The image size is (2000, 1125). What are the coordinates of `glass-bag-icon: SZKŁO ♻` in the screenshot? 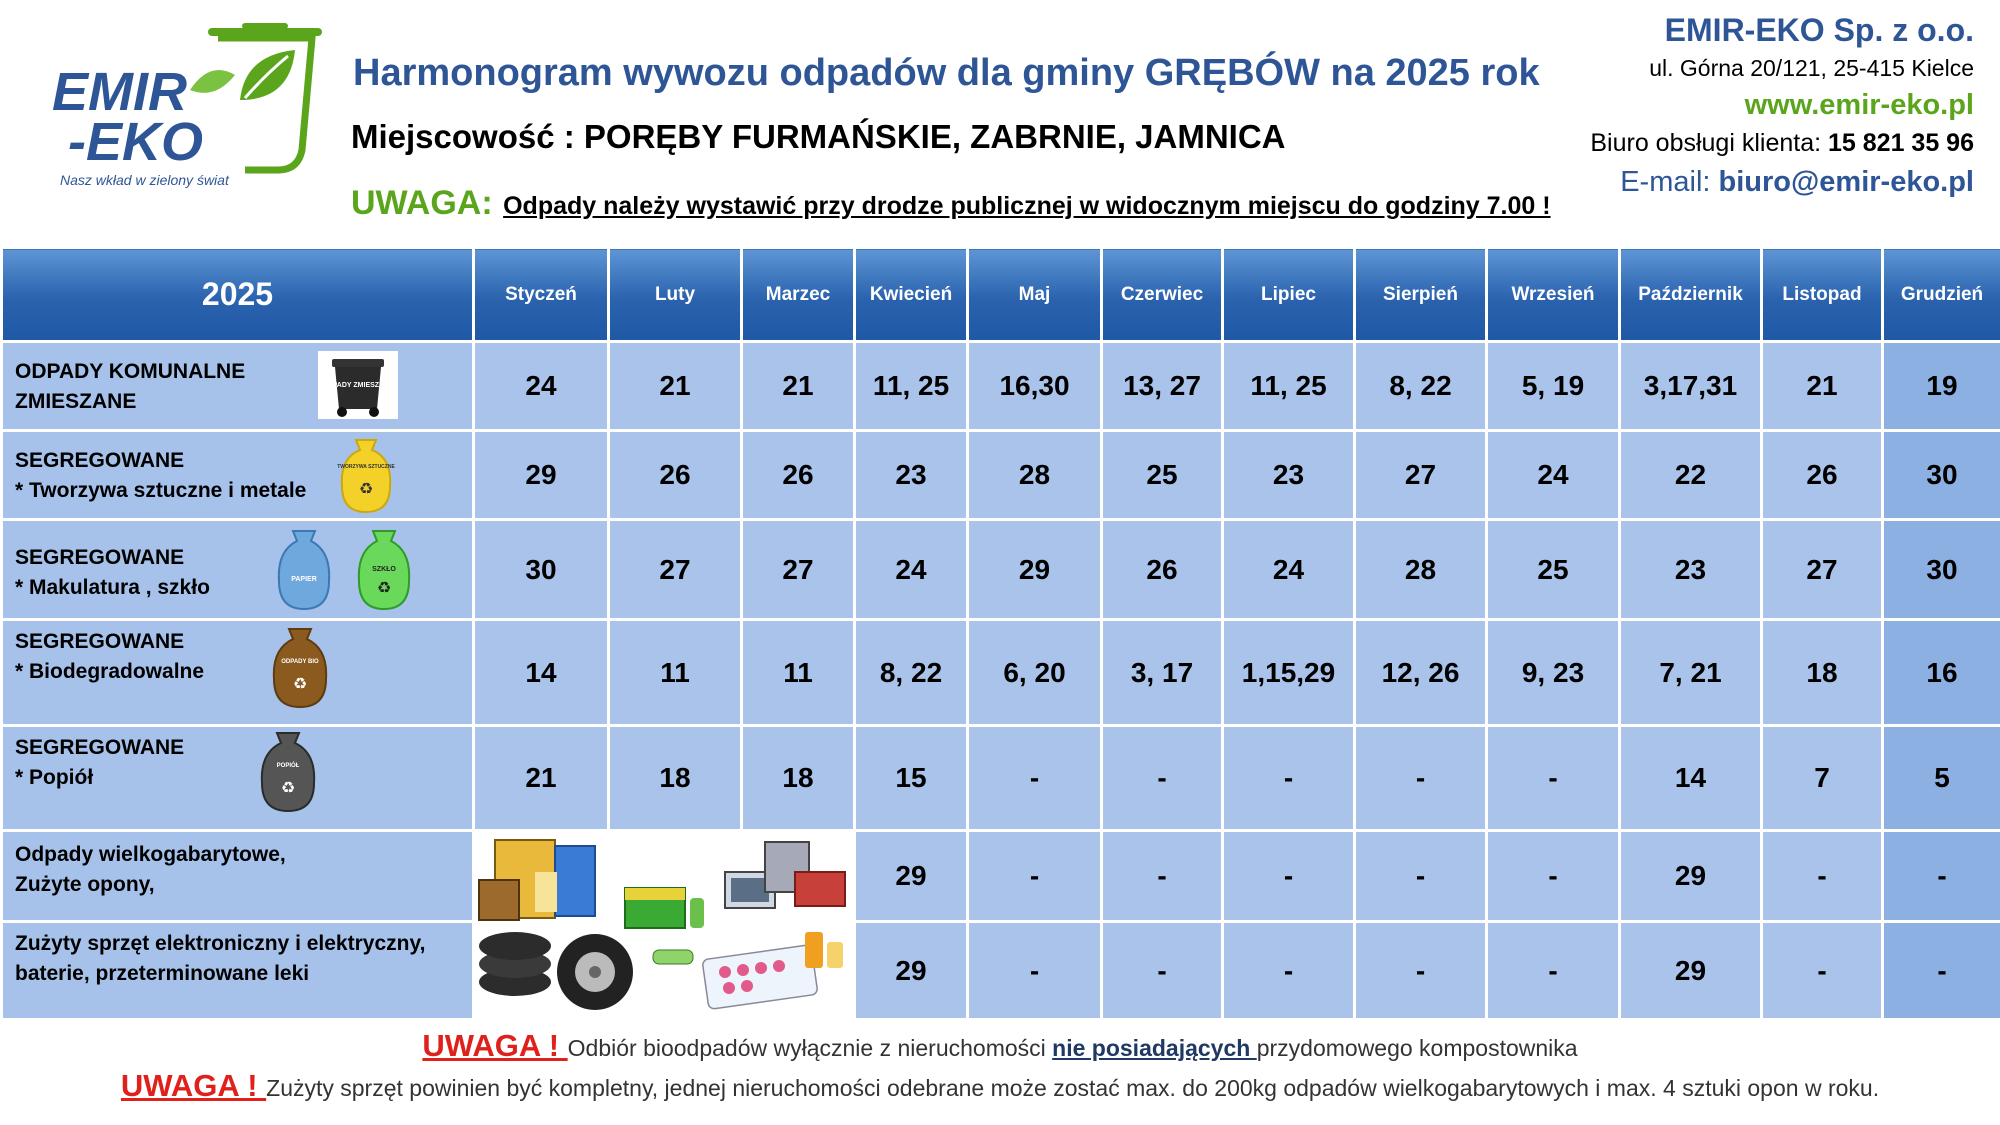 It's located at (384, 570).